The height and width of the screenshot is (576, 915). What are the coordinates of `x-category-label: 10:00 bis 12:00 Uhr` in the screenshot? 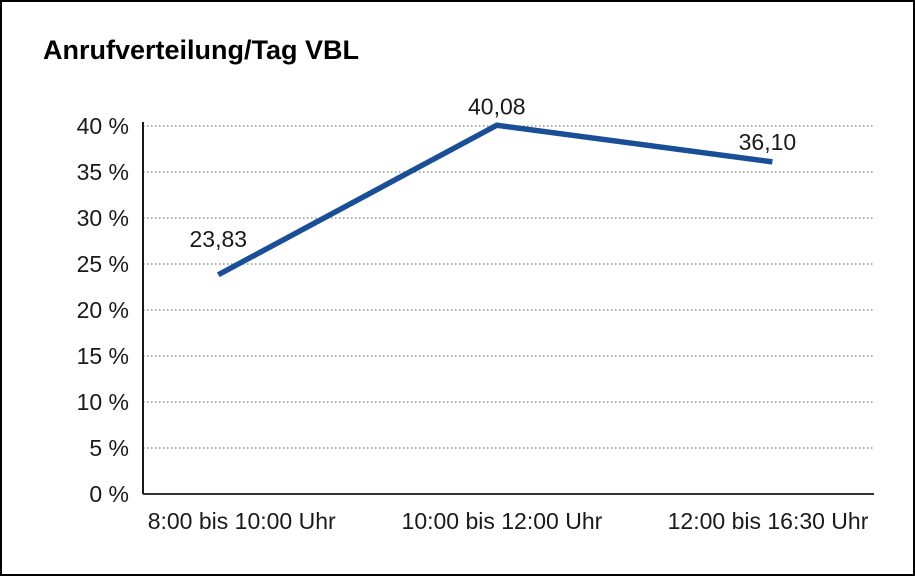 It's located at (502, 521).